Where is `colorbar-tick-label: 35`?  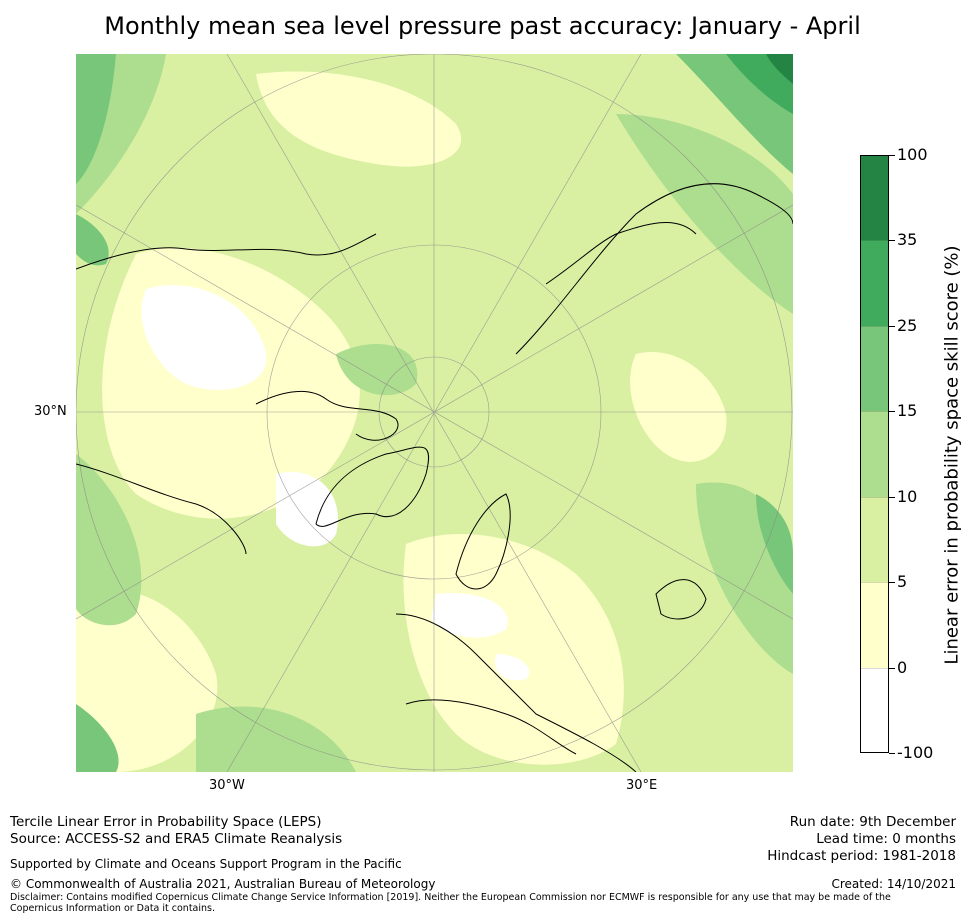 colorbar-tick-label: 35 is located at coordinates (907, 240).